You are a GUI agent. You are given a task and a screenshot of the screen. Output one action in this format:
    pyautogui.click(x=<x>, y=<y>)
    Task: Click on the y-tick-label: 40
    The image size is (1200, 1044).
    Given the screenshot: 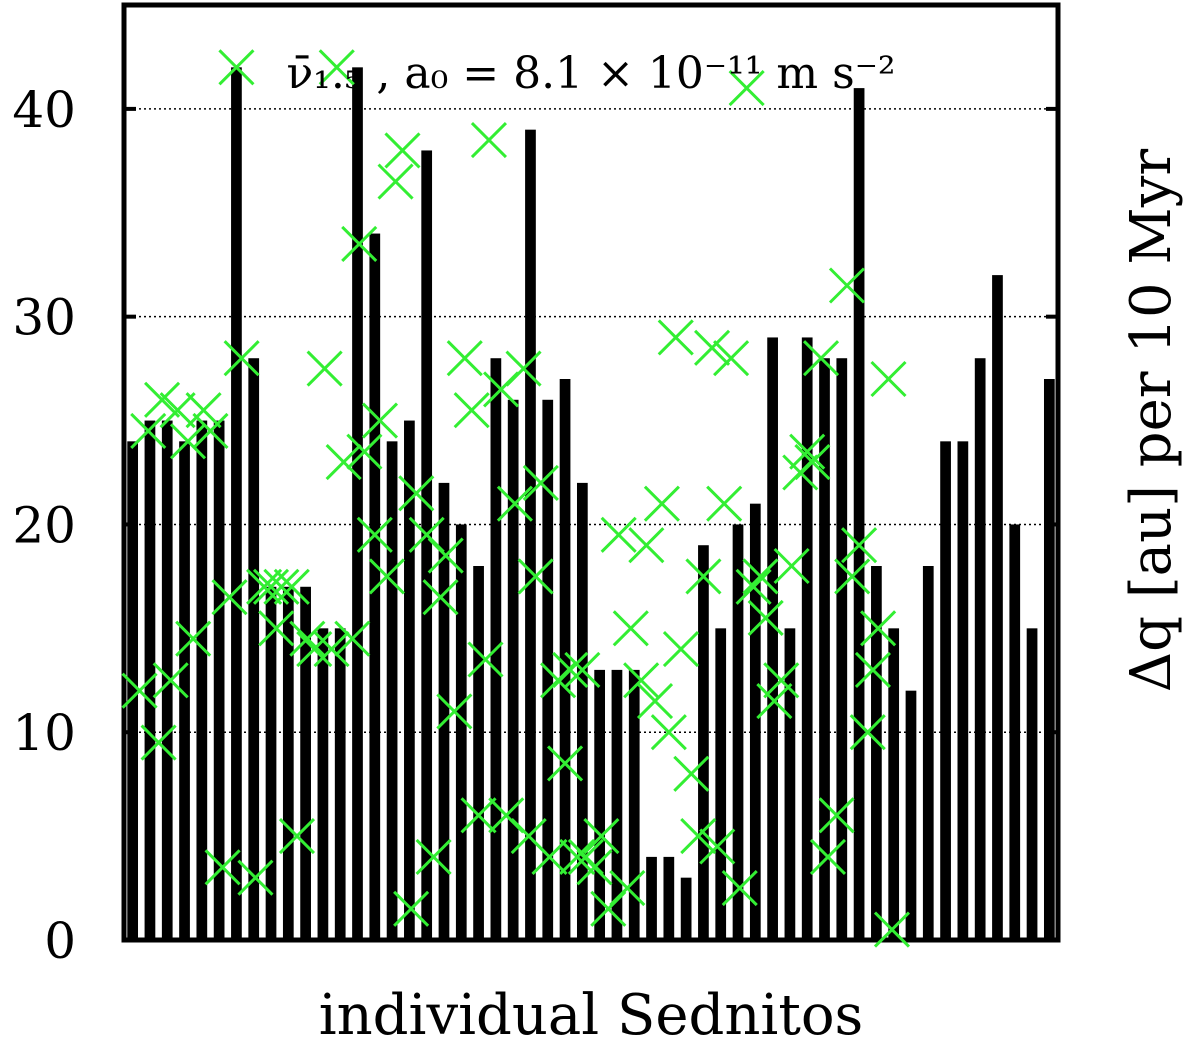 What is the action you would take?
    pyautogui.click(x=44, y=110)
    